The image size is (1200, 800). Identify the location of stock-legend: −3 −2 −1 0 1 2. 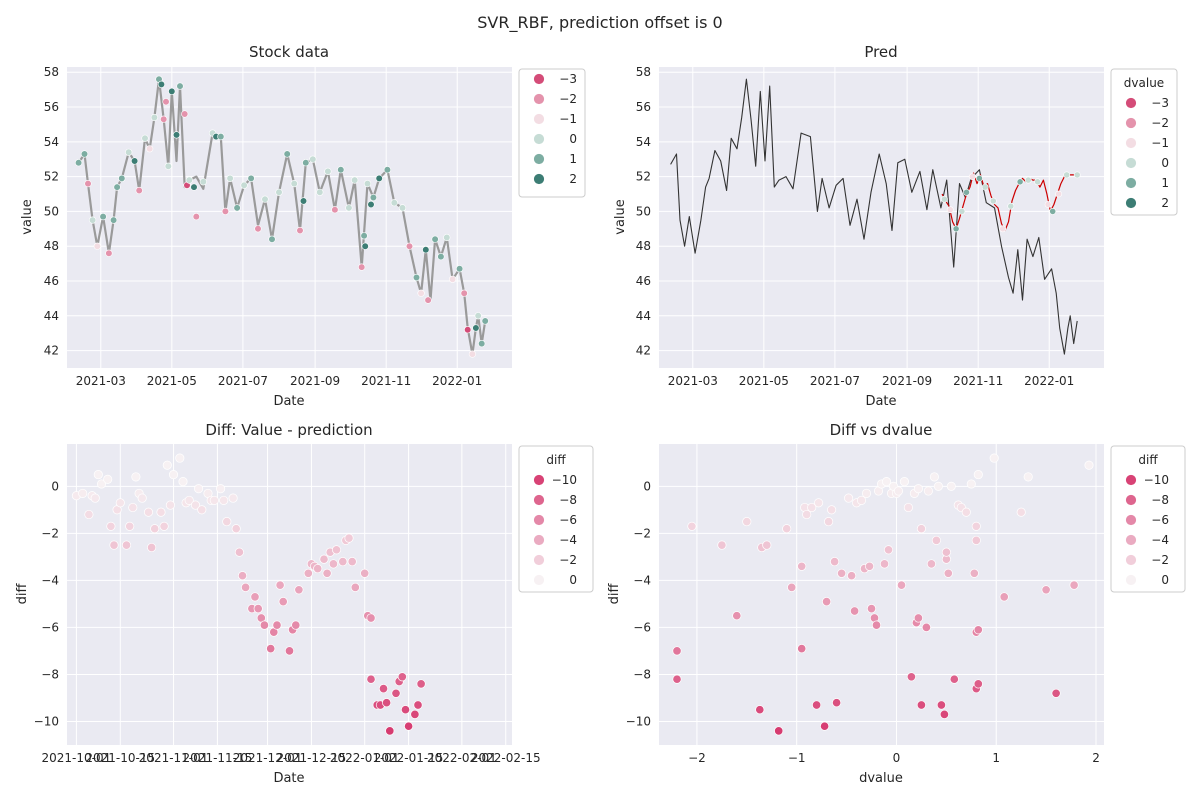
(552, 133).